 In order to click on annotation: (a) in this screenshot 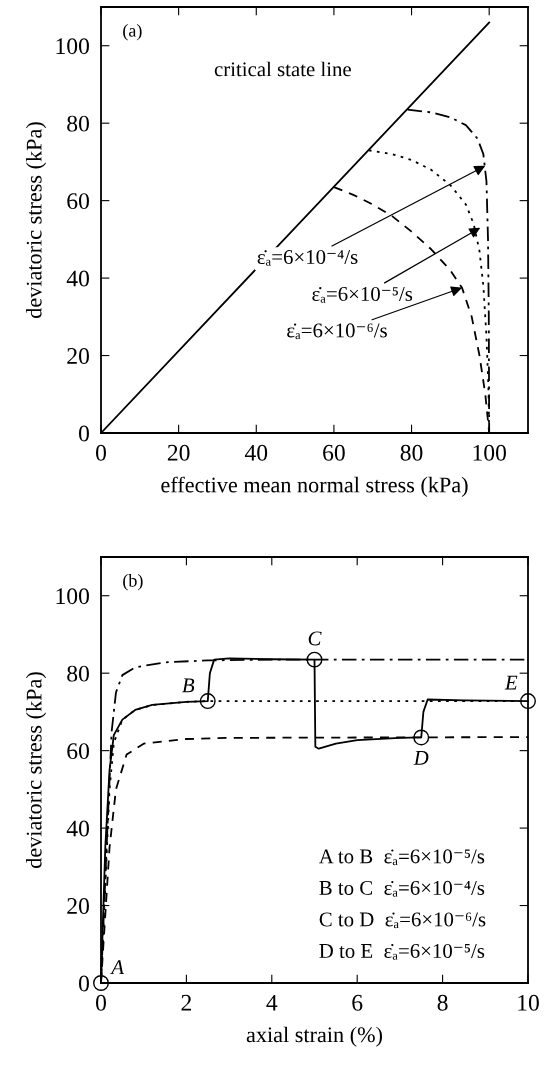, I will do `click(132, 32)`.